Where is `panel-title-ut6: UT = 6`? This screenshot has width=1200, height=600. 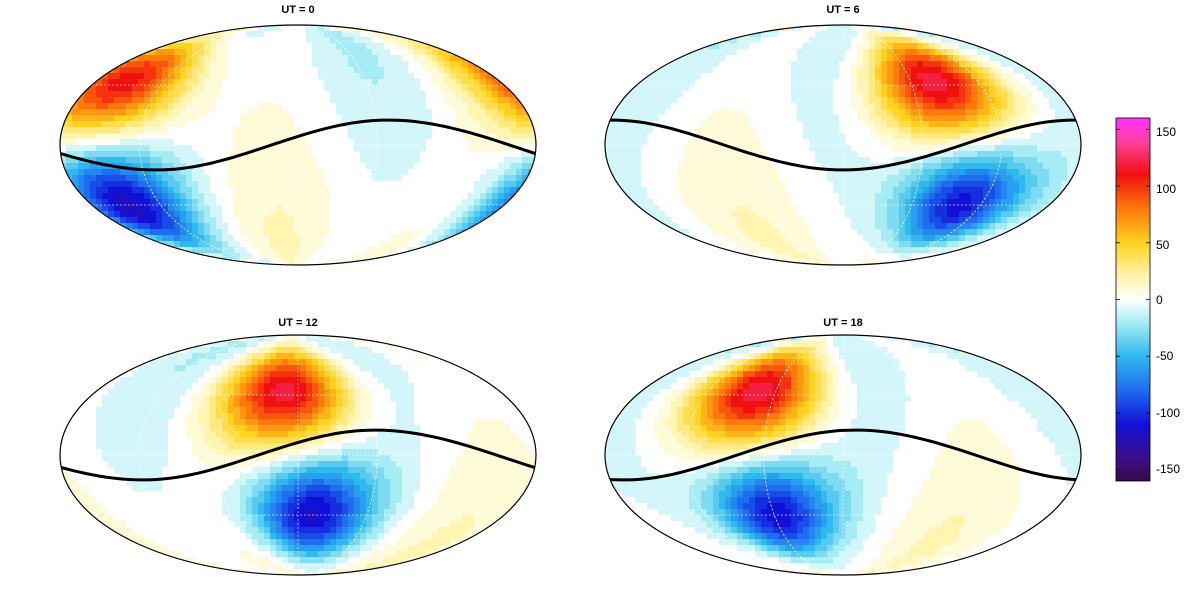 panel-title-ut6: UT = 6 is located at coordinates (842, 10).